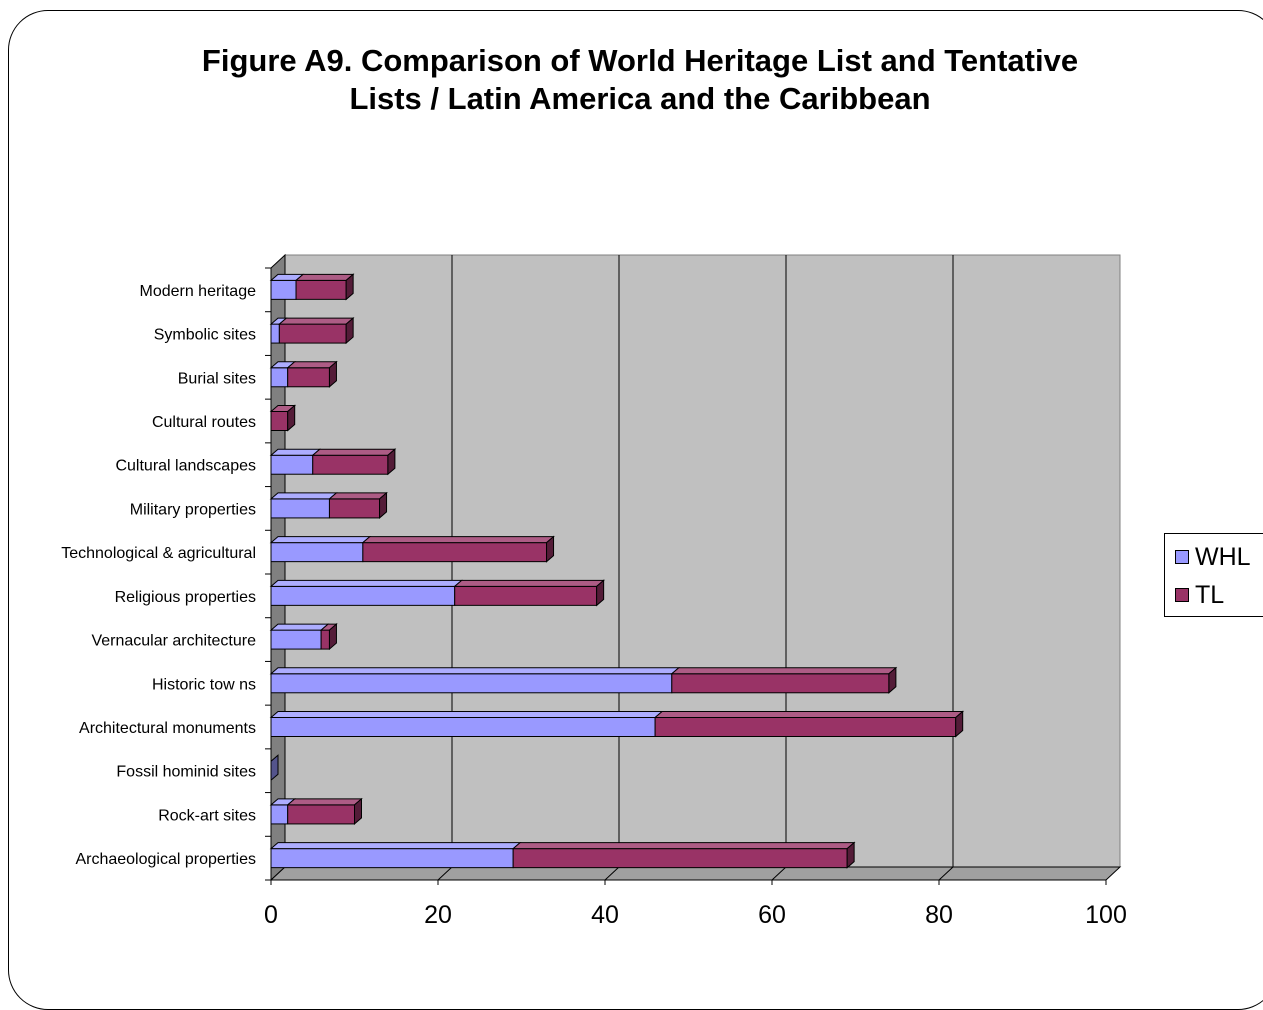  What do you see at coordinates (217, 378) in the screenshot?
I see `category-label: Burial sites` at bounding box center [217, 378].